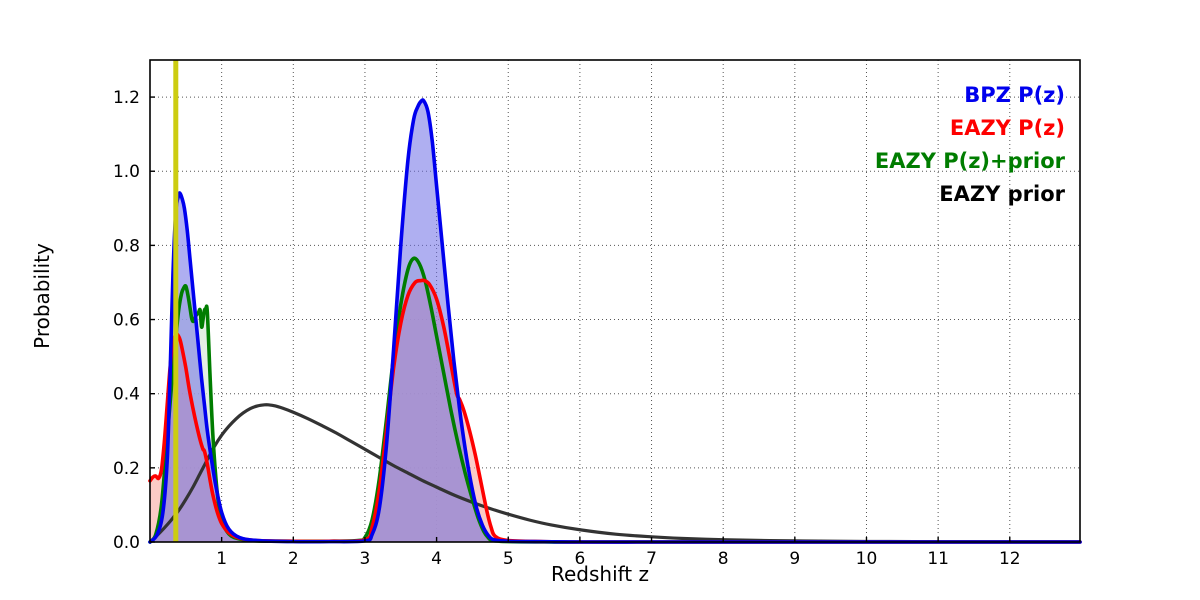 The image size is (1200, 600). Describe the element at coordinates (293, 559) in the screenshot. I see `x-tick-label: 2` at that location.